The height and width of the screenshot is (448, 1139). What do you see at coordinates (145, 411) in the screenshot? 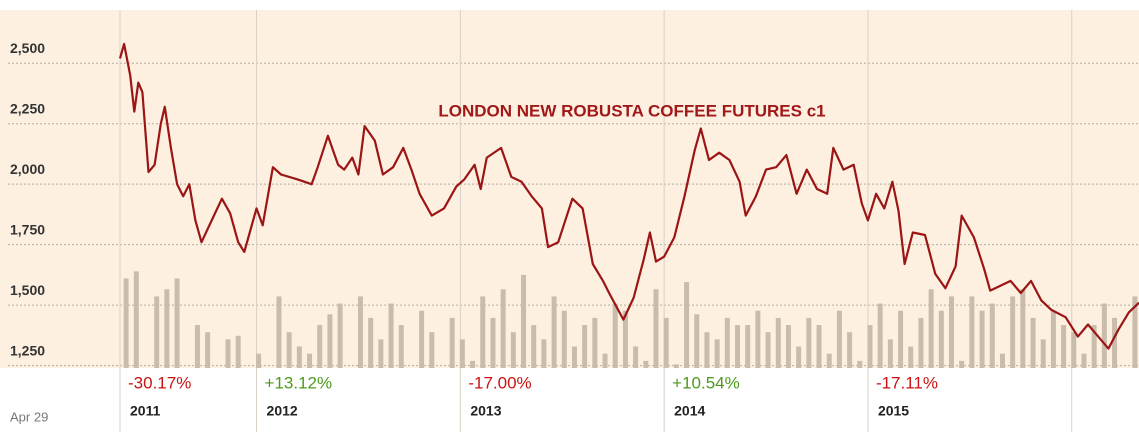
I see `x-tick-label: 2011` at bounding box center [145, 411].